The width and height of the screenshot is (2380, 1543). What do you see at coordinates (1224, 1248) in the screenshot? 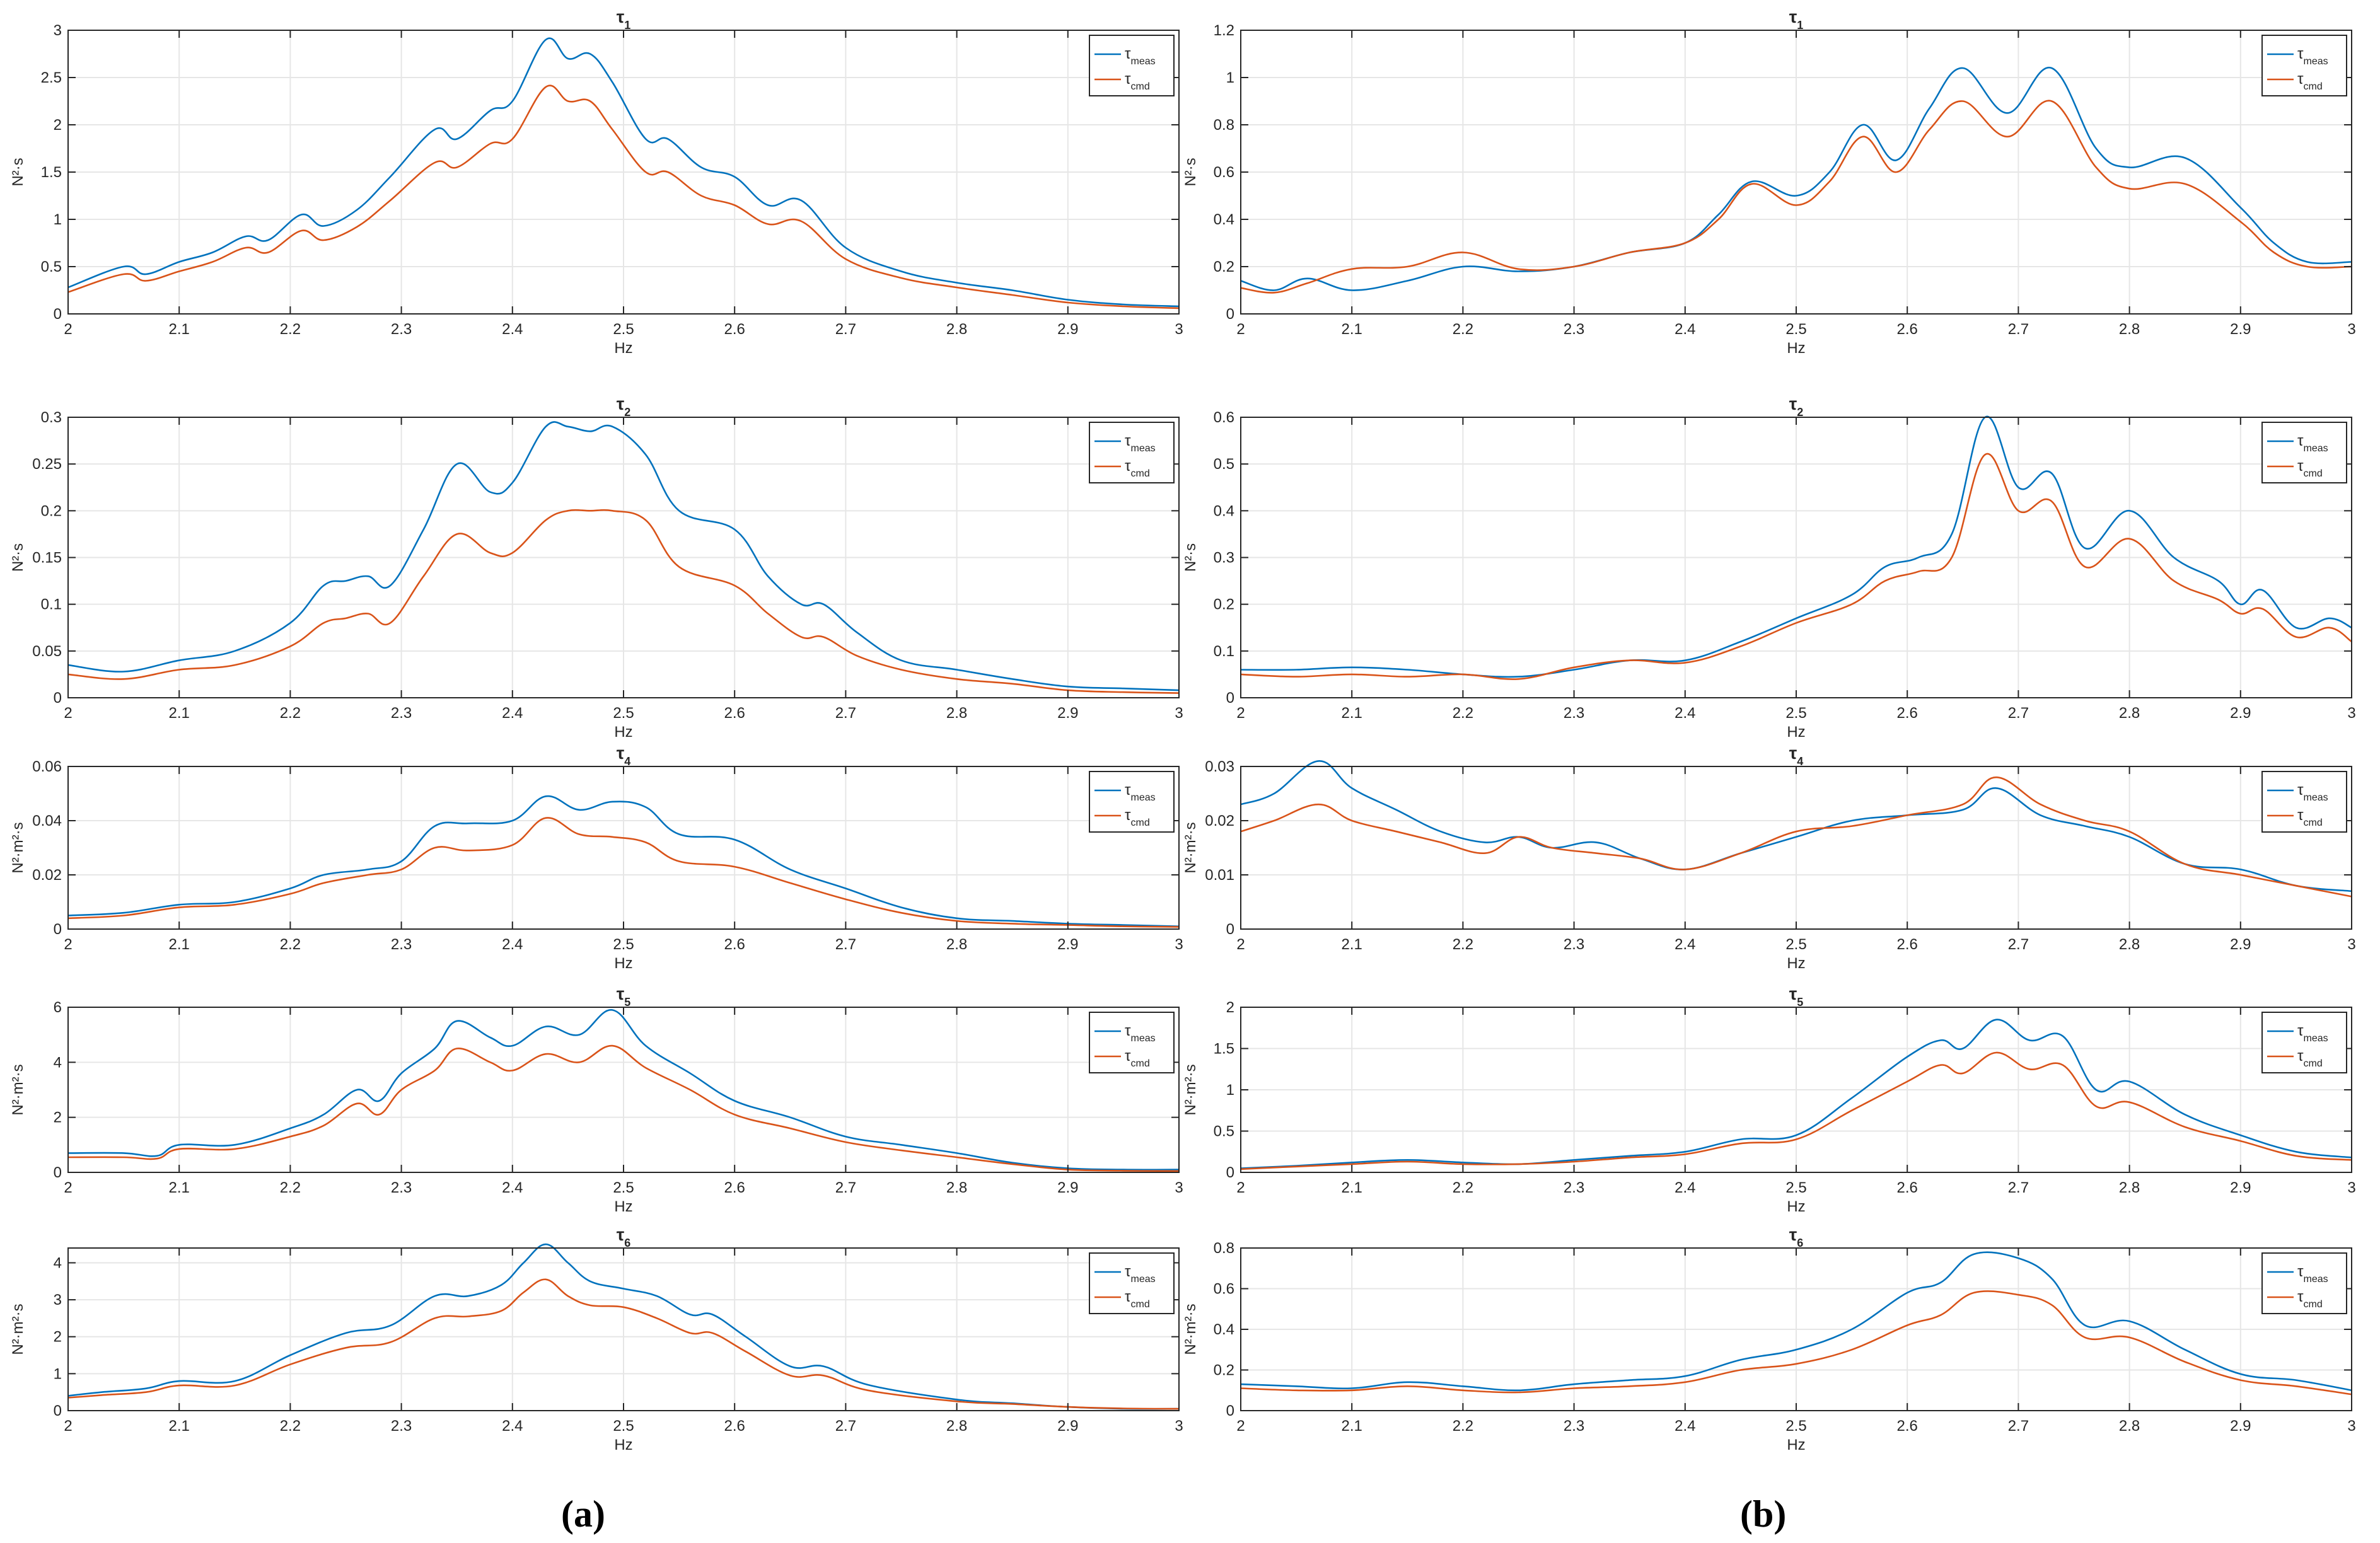
I see `y-tick-label: 0.8` at bounding box center [1224, 1248].